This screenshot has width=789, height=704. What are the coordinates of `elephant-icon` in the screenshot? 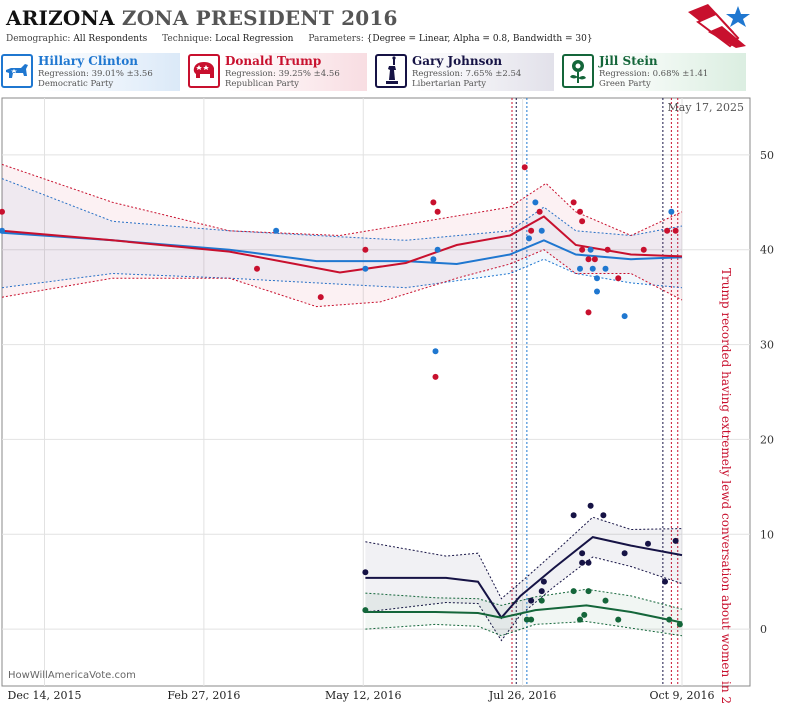 It's located at (204, 71).